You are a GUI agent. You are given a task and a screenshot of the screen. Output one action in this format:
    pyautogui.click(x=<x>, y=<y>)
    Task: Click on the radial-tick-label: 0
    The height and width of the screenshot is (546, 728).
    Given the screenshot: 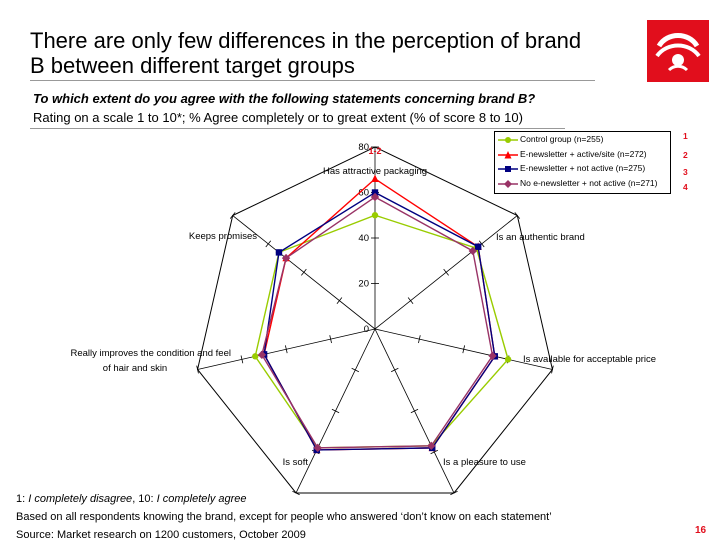 What is the action you would take?
    pyautogui.click(x=366, y=329)
    